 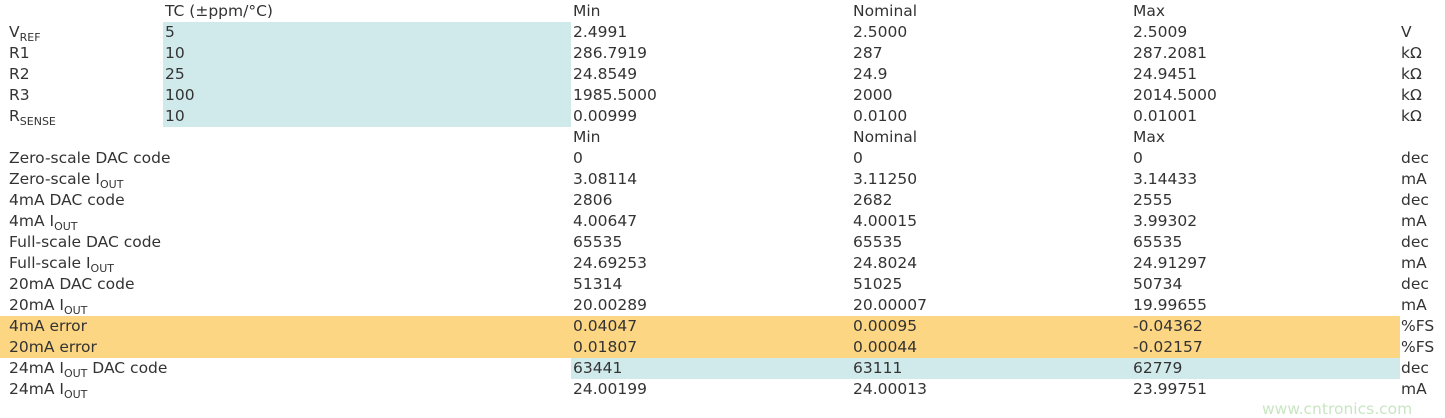 I want to click on max-cell: 0, so click(x=1138, y=158).